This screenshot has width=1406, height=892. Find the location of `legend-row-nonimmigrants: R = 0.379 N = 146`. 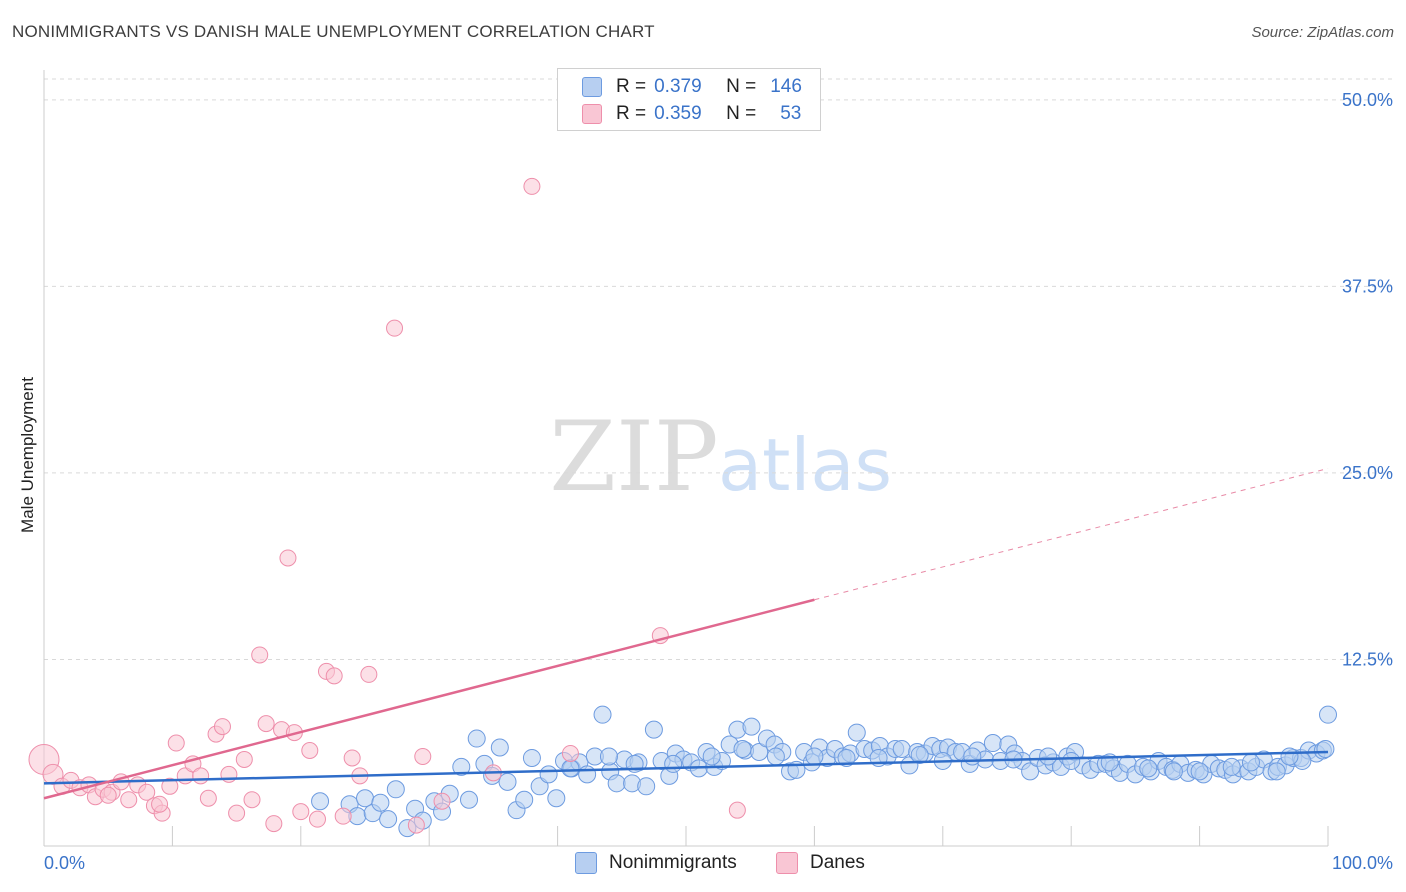

legend-row-nonimmigrants: R = 0.379 N = 146 is located at coordinates (692, 87).